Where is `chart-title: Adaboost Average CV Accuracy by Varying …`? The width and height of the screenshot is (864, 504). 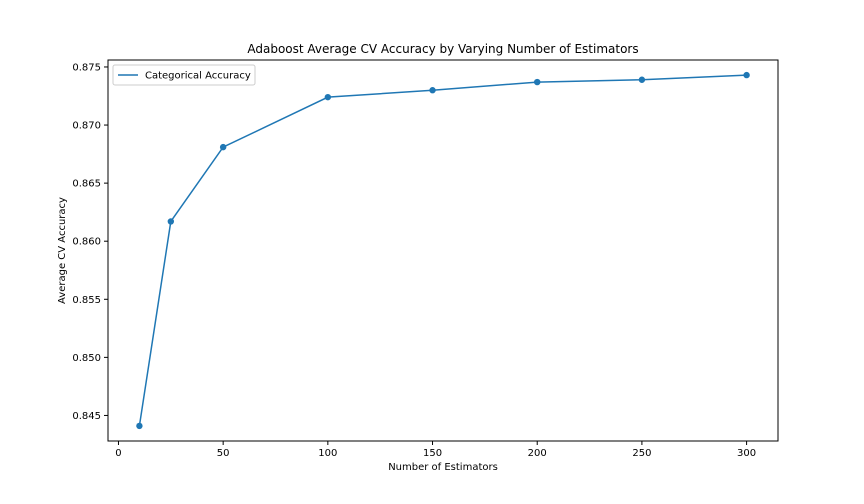 chart-title: Adaboost Average CV Accuracy by Varying … is located at coordinates (442, 49).